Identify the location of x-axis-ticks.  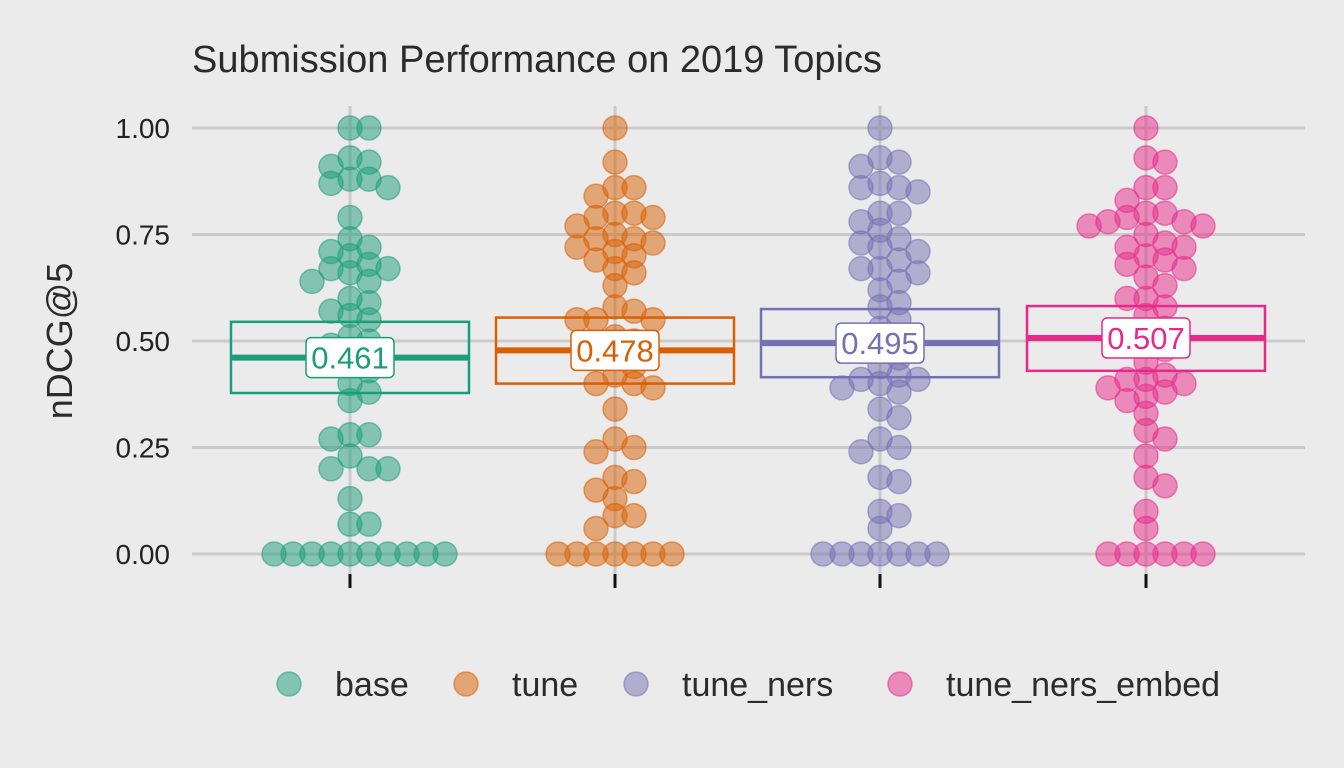
(748, 581).